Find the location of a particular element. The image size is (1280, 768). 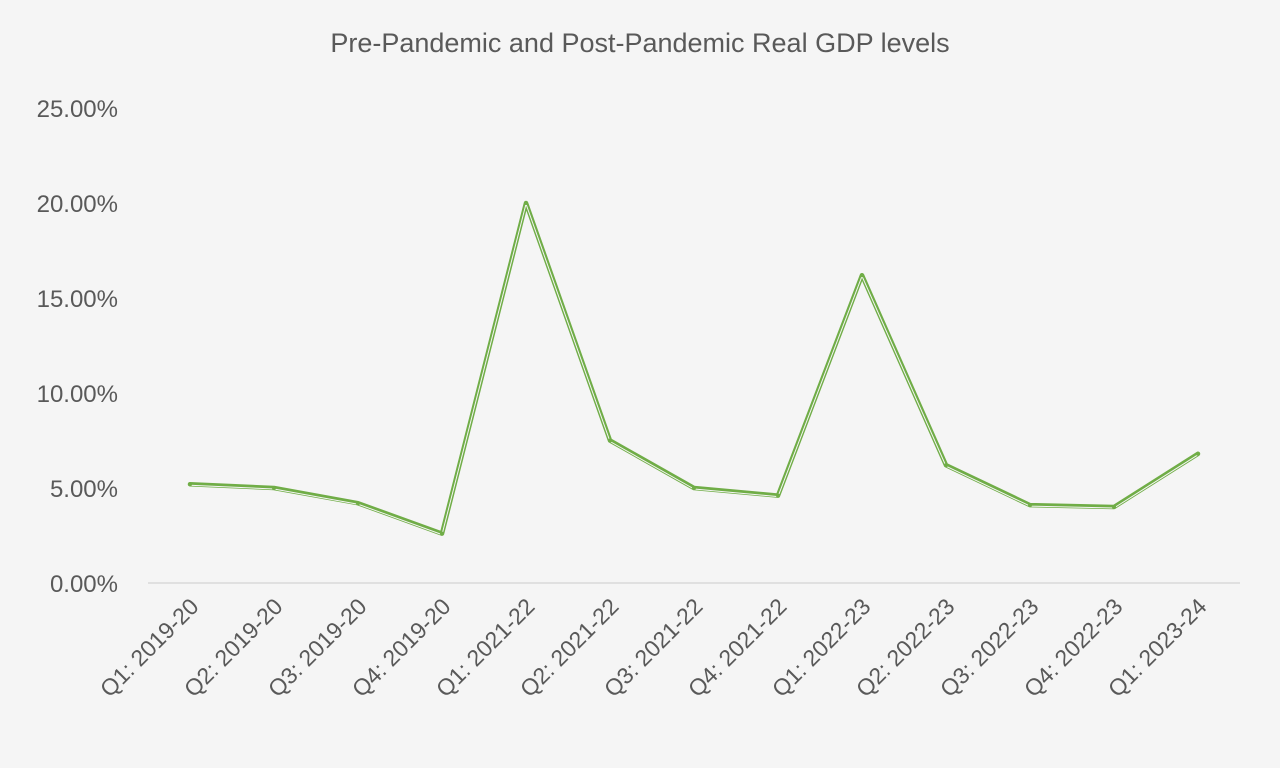

y-tick-label: 10.00% is located at coordinates (77, 394).